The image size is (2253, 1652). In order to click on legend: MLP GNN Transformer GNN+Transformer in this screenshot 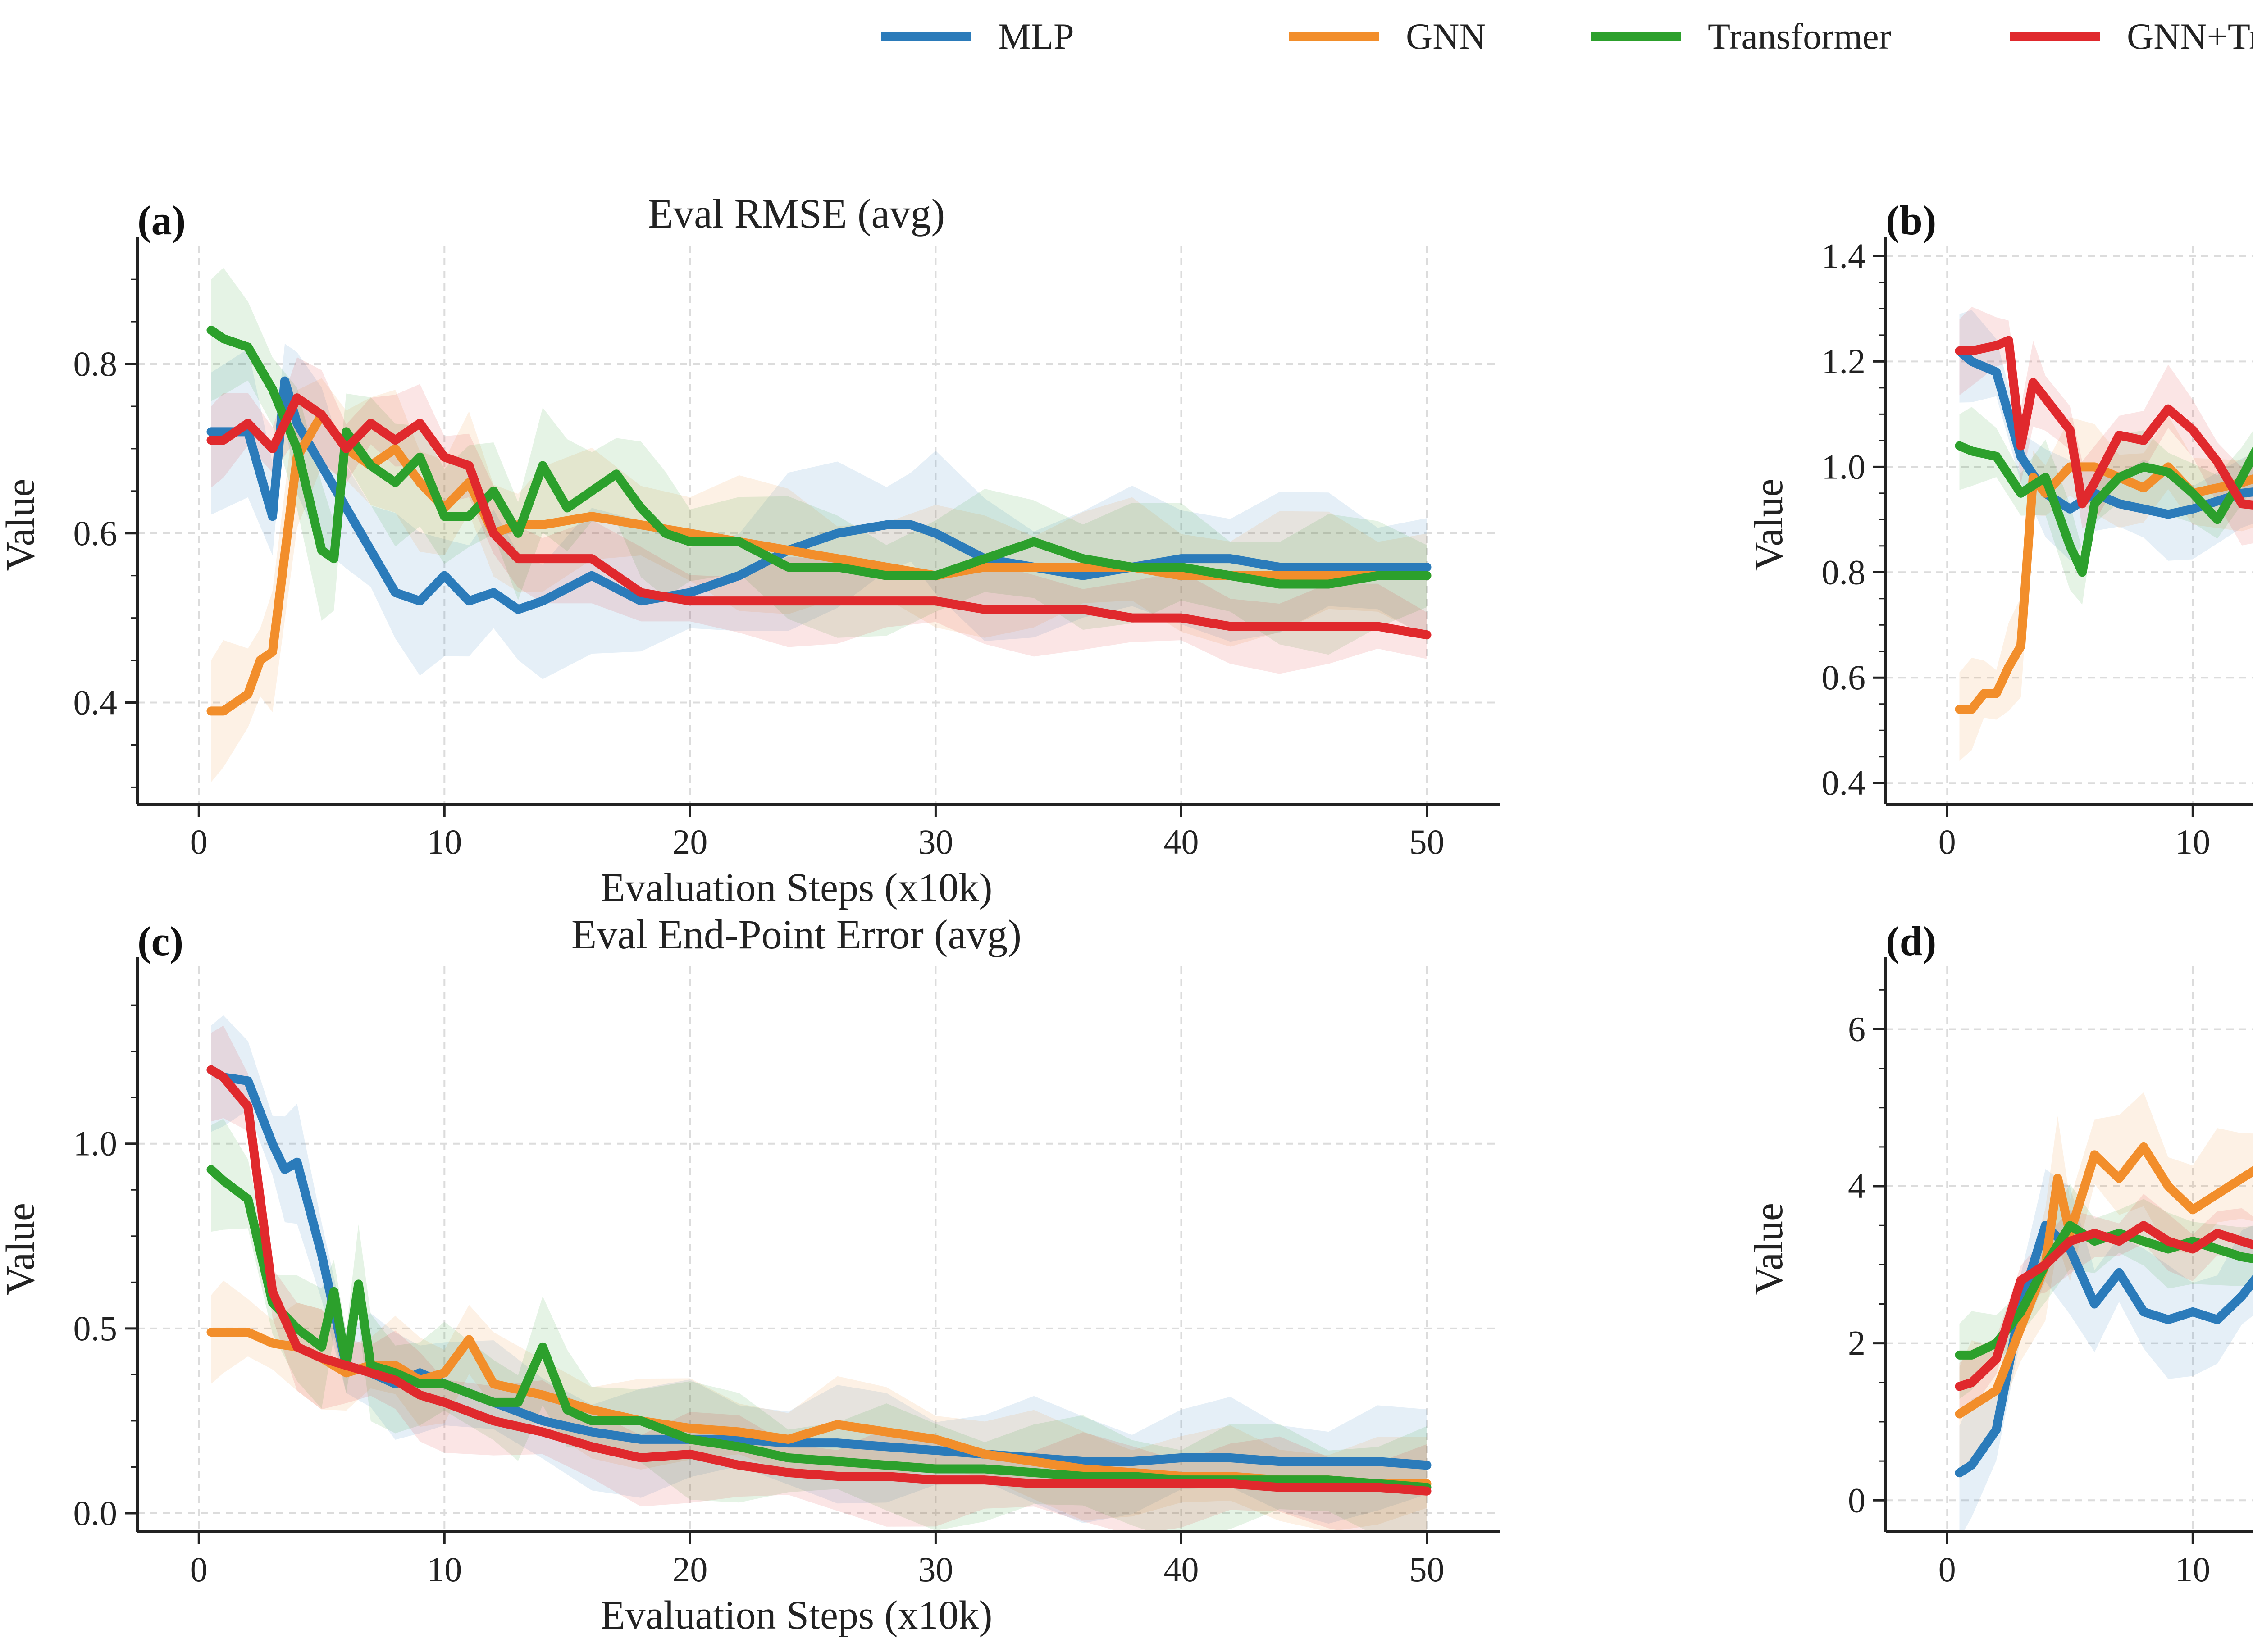, I will do `click(1567, 36)`.